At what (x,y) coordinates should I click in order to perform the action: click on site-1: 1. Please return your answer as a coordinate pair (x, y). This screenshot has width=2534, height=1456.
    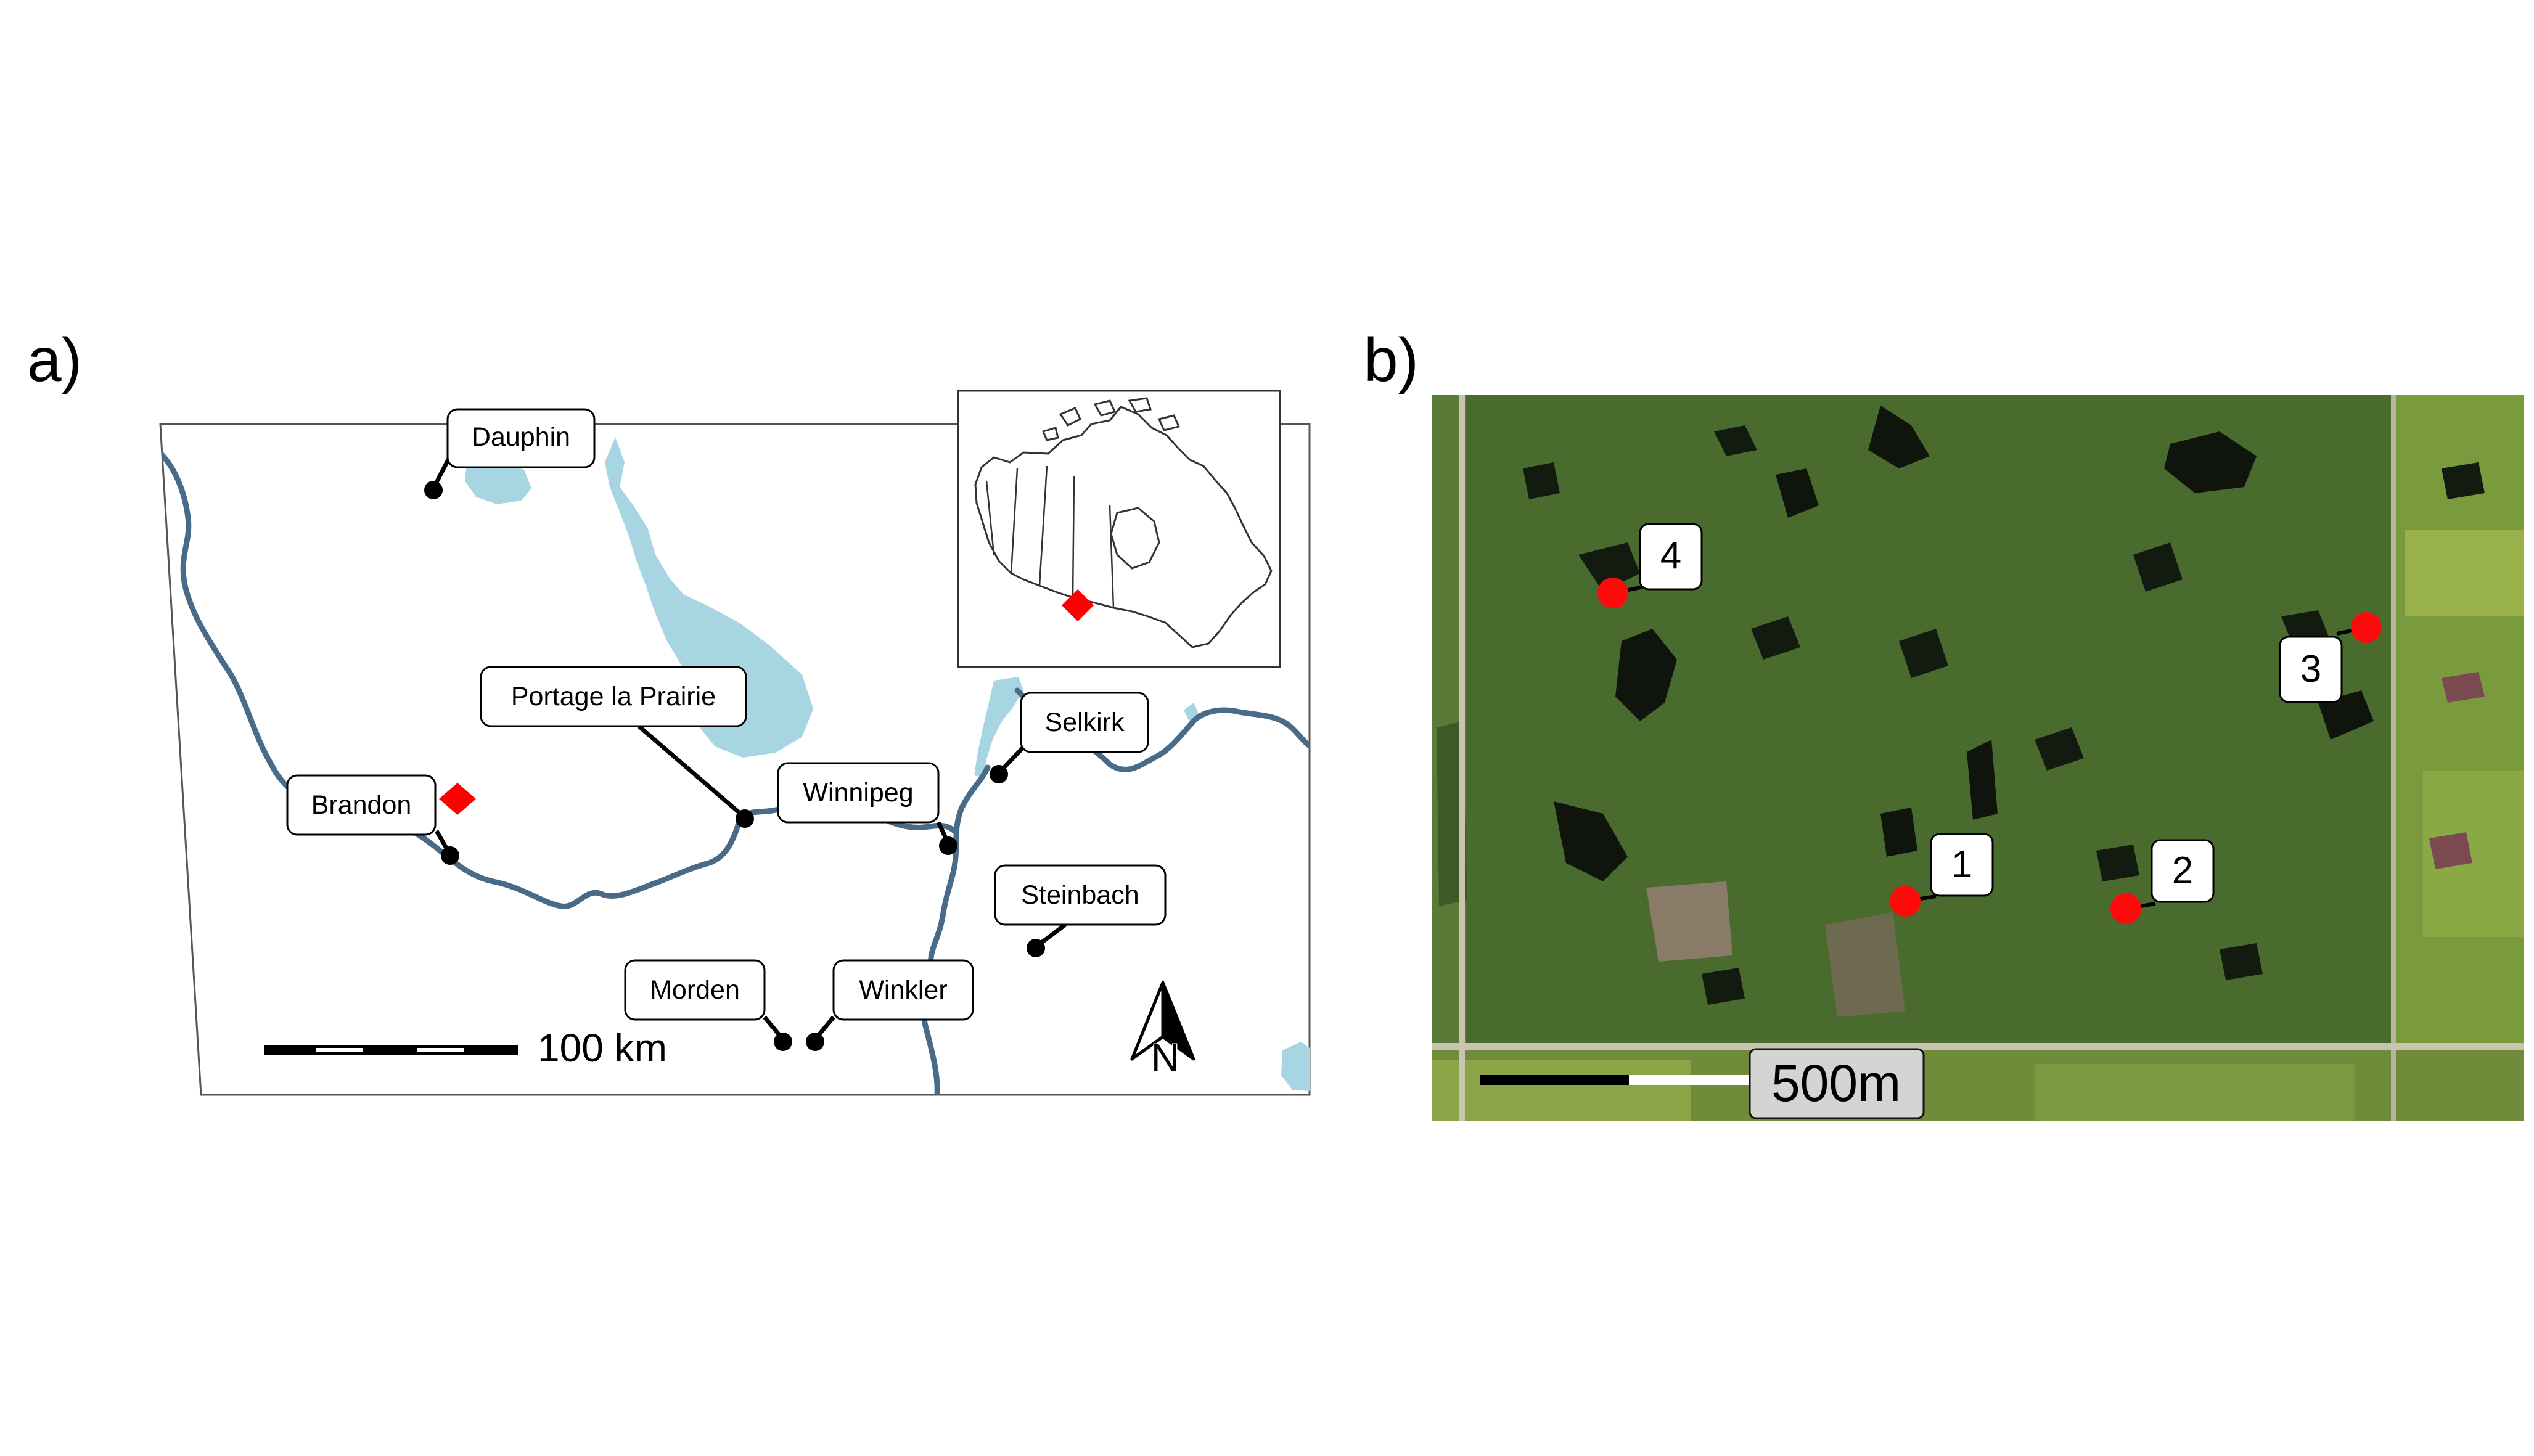
    Looking at the image, I should click on (1942, 875).